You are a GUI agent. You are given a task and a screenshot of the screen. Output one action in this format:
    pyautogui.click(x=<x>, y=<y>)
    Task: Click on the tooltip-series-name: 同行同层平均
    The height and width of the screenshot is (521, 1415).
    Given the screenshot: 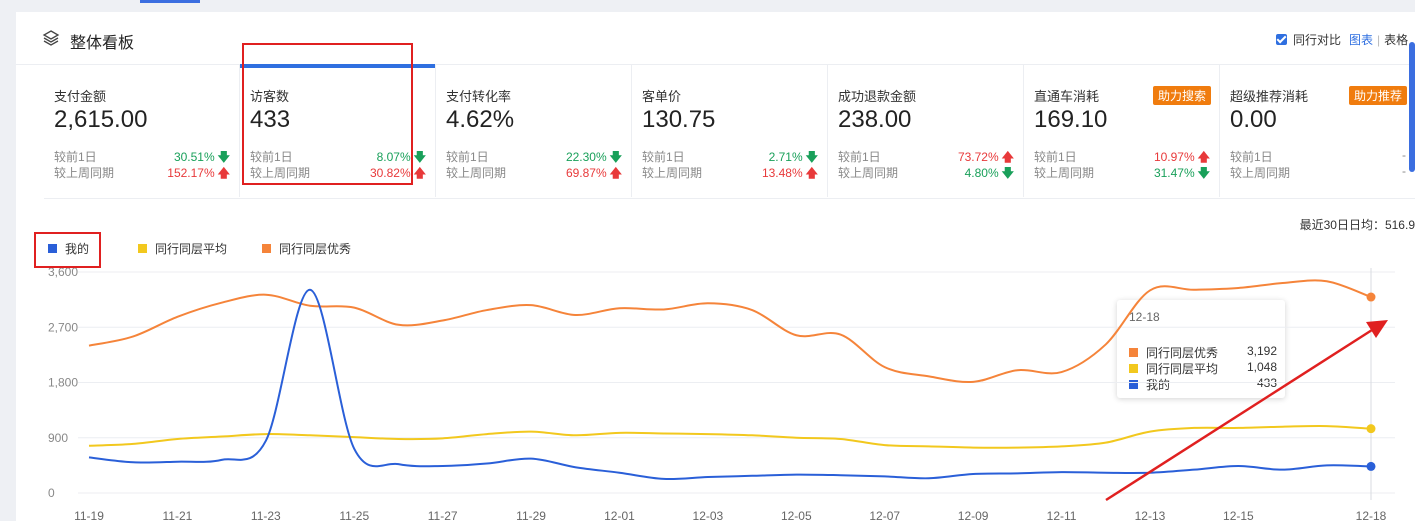 What is the action you would take?
    pyautogui.click(x=1182, y=369)
    